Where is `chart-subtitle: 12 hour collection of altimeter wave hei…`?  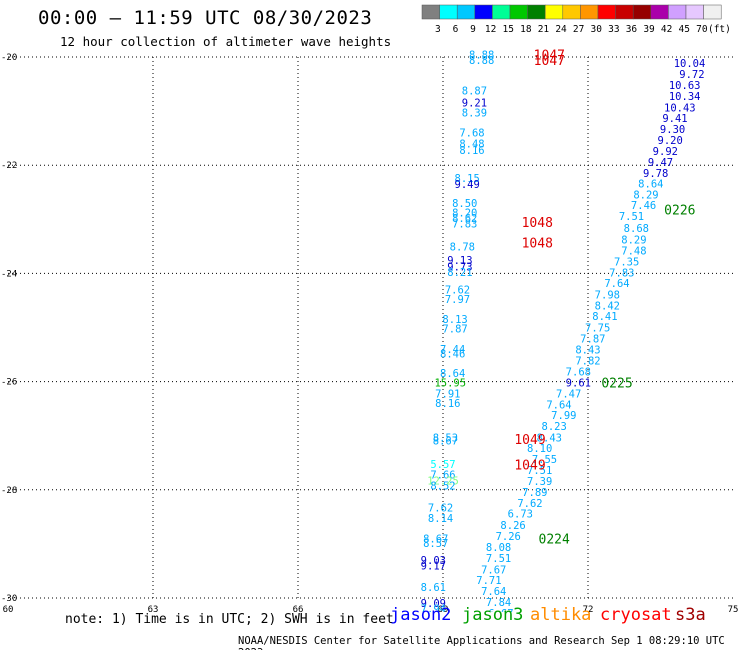 chart-subtitle: 12 hour collection of altimeter wave hei… is located at coordinates (226, 41).